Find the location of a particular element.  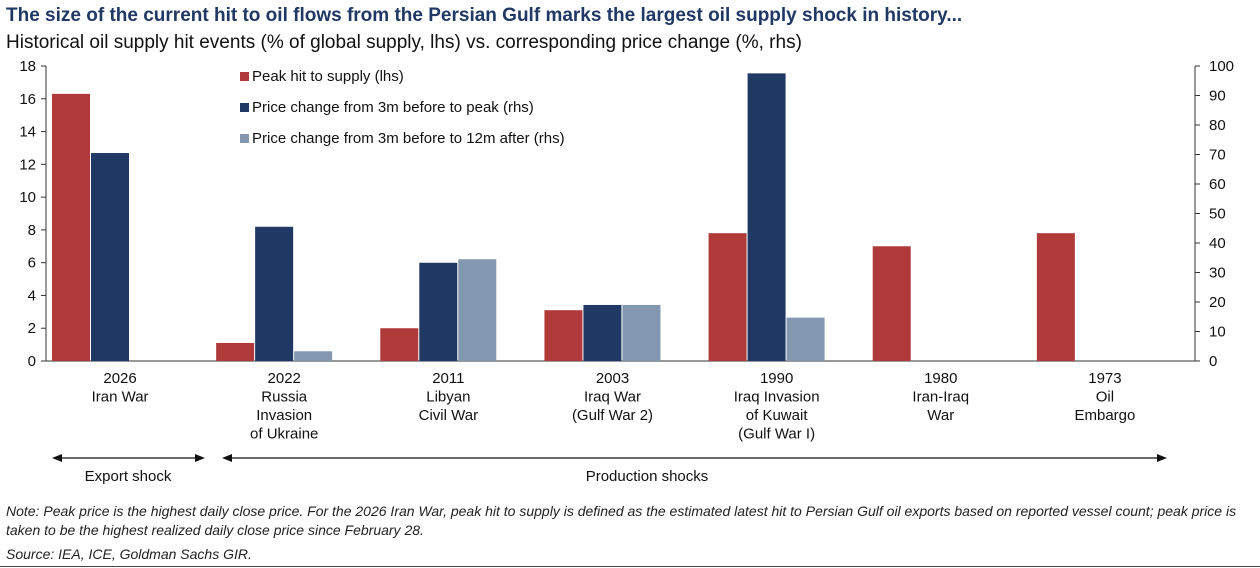

production-shocks-arrow-arrowhead-right is located at coordinates (1162, 458).